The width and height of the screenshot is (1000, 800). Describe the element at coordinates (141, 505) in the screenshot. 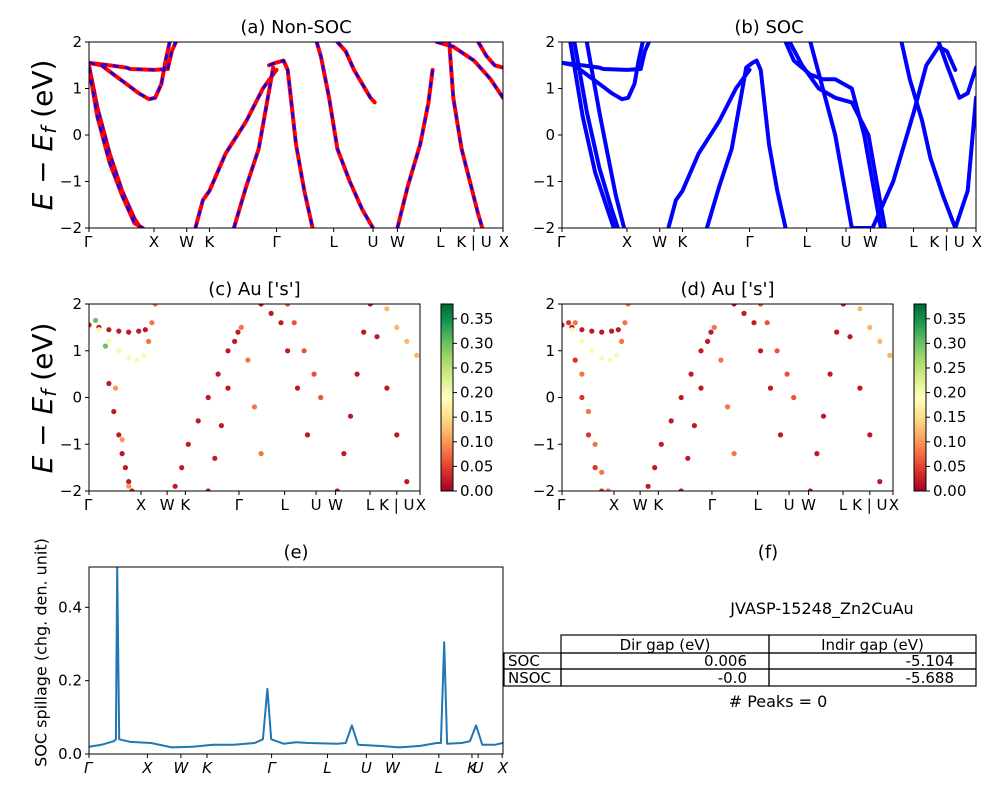

I see `xtick-label-c-1: X` at that location.